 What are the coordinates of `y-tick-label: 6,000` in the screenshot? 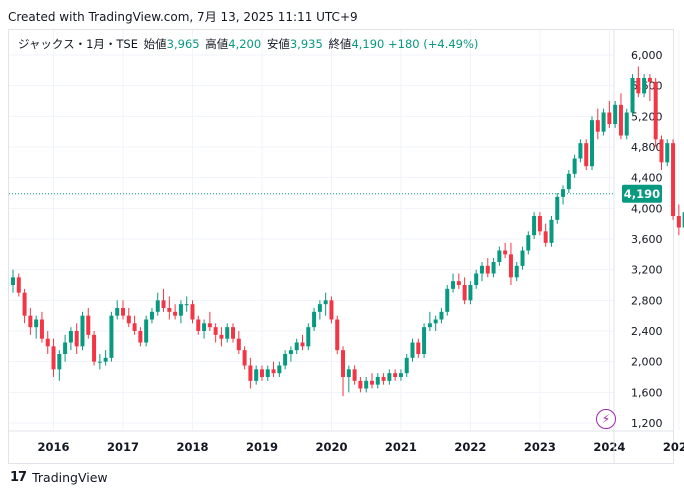 It's located at (647, 55).